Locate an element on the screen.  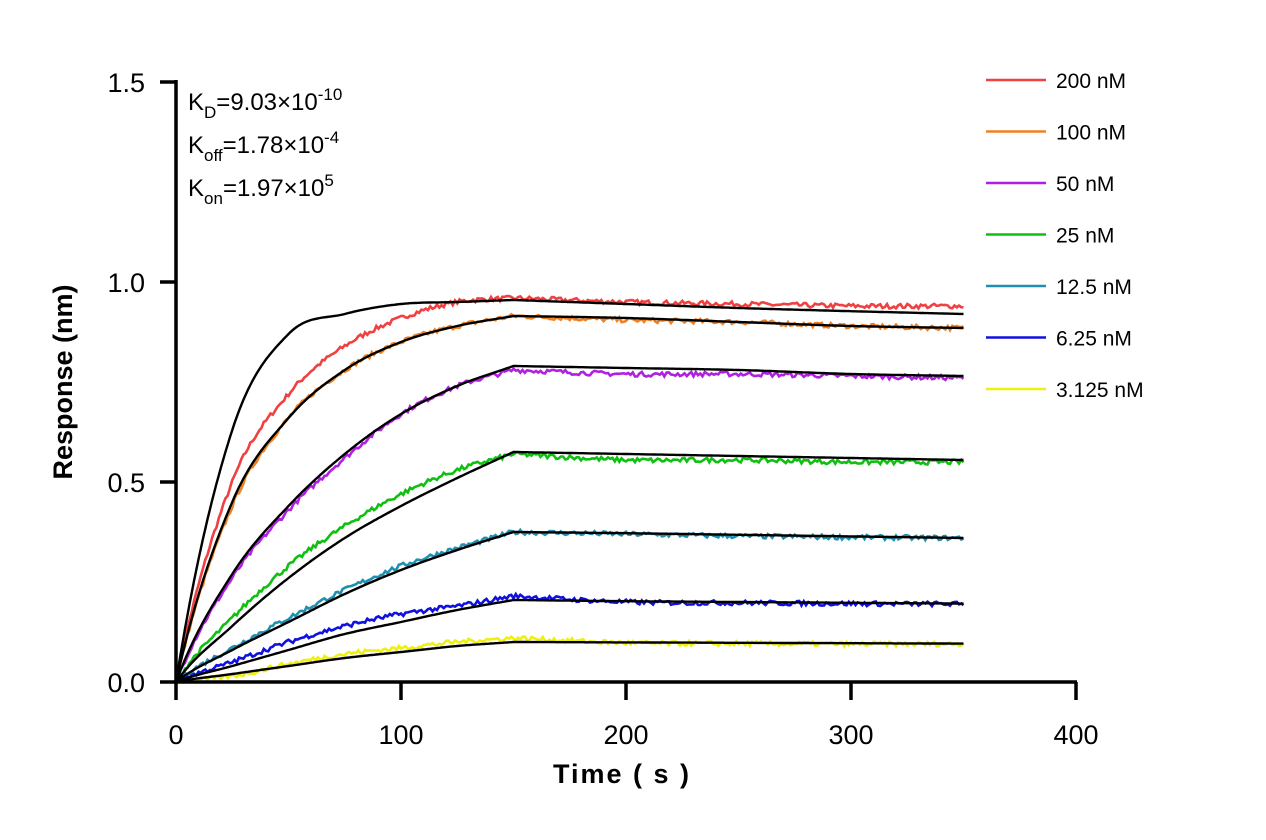
legend-label: 12.5 nM is located at coordinates (1094, 287).